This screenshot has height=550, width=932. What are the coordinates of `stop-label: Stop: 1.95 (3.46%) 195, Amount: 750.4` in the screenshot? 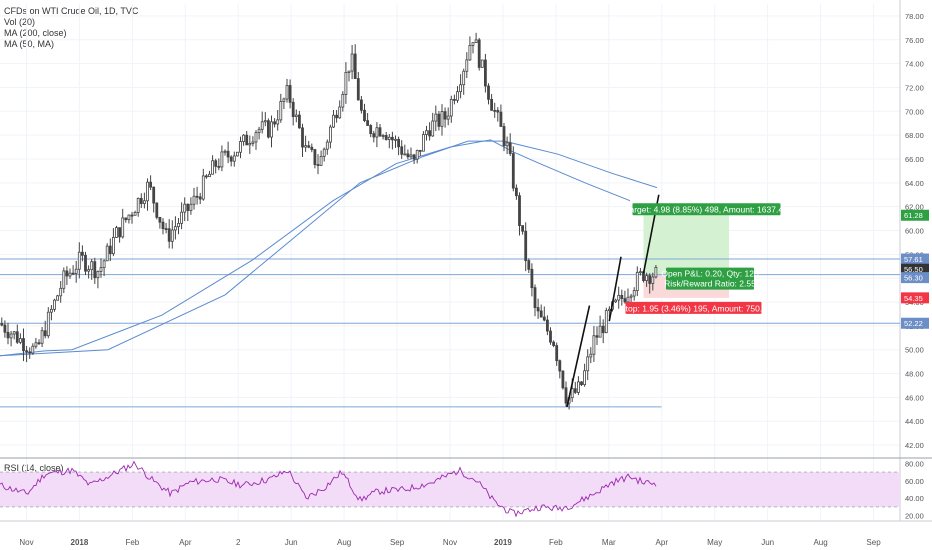 It's located at (693, 308).